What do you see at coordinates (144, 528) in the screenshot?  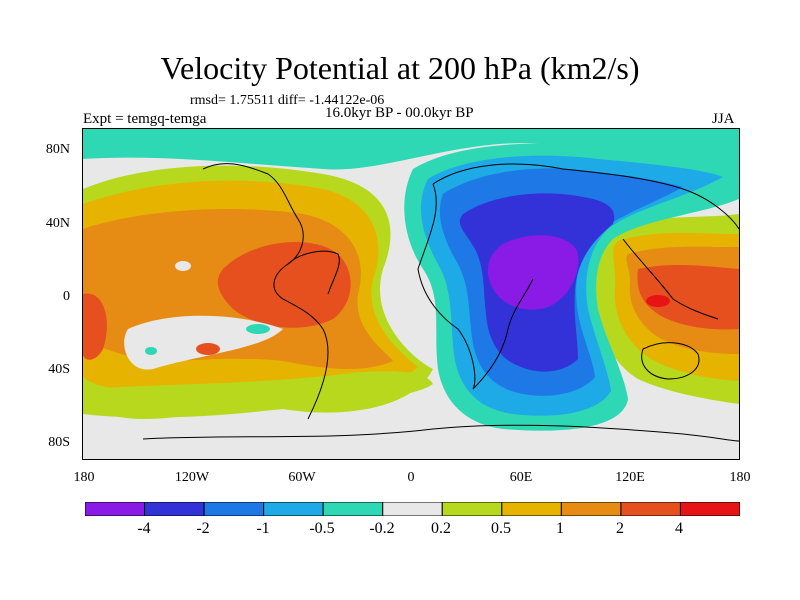 I see `colorbar-label-m4: -4` at bounding box center [144, 528].